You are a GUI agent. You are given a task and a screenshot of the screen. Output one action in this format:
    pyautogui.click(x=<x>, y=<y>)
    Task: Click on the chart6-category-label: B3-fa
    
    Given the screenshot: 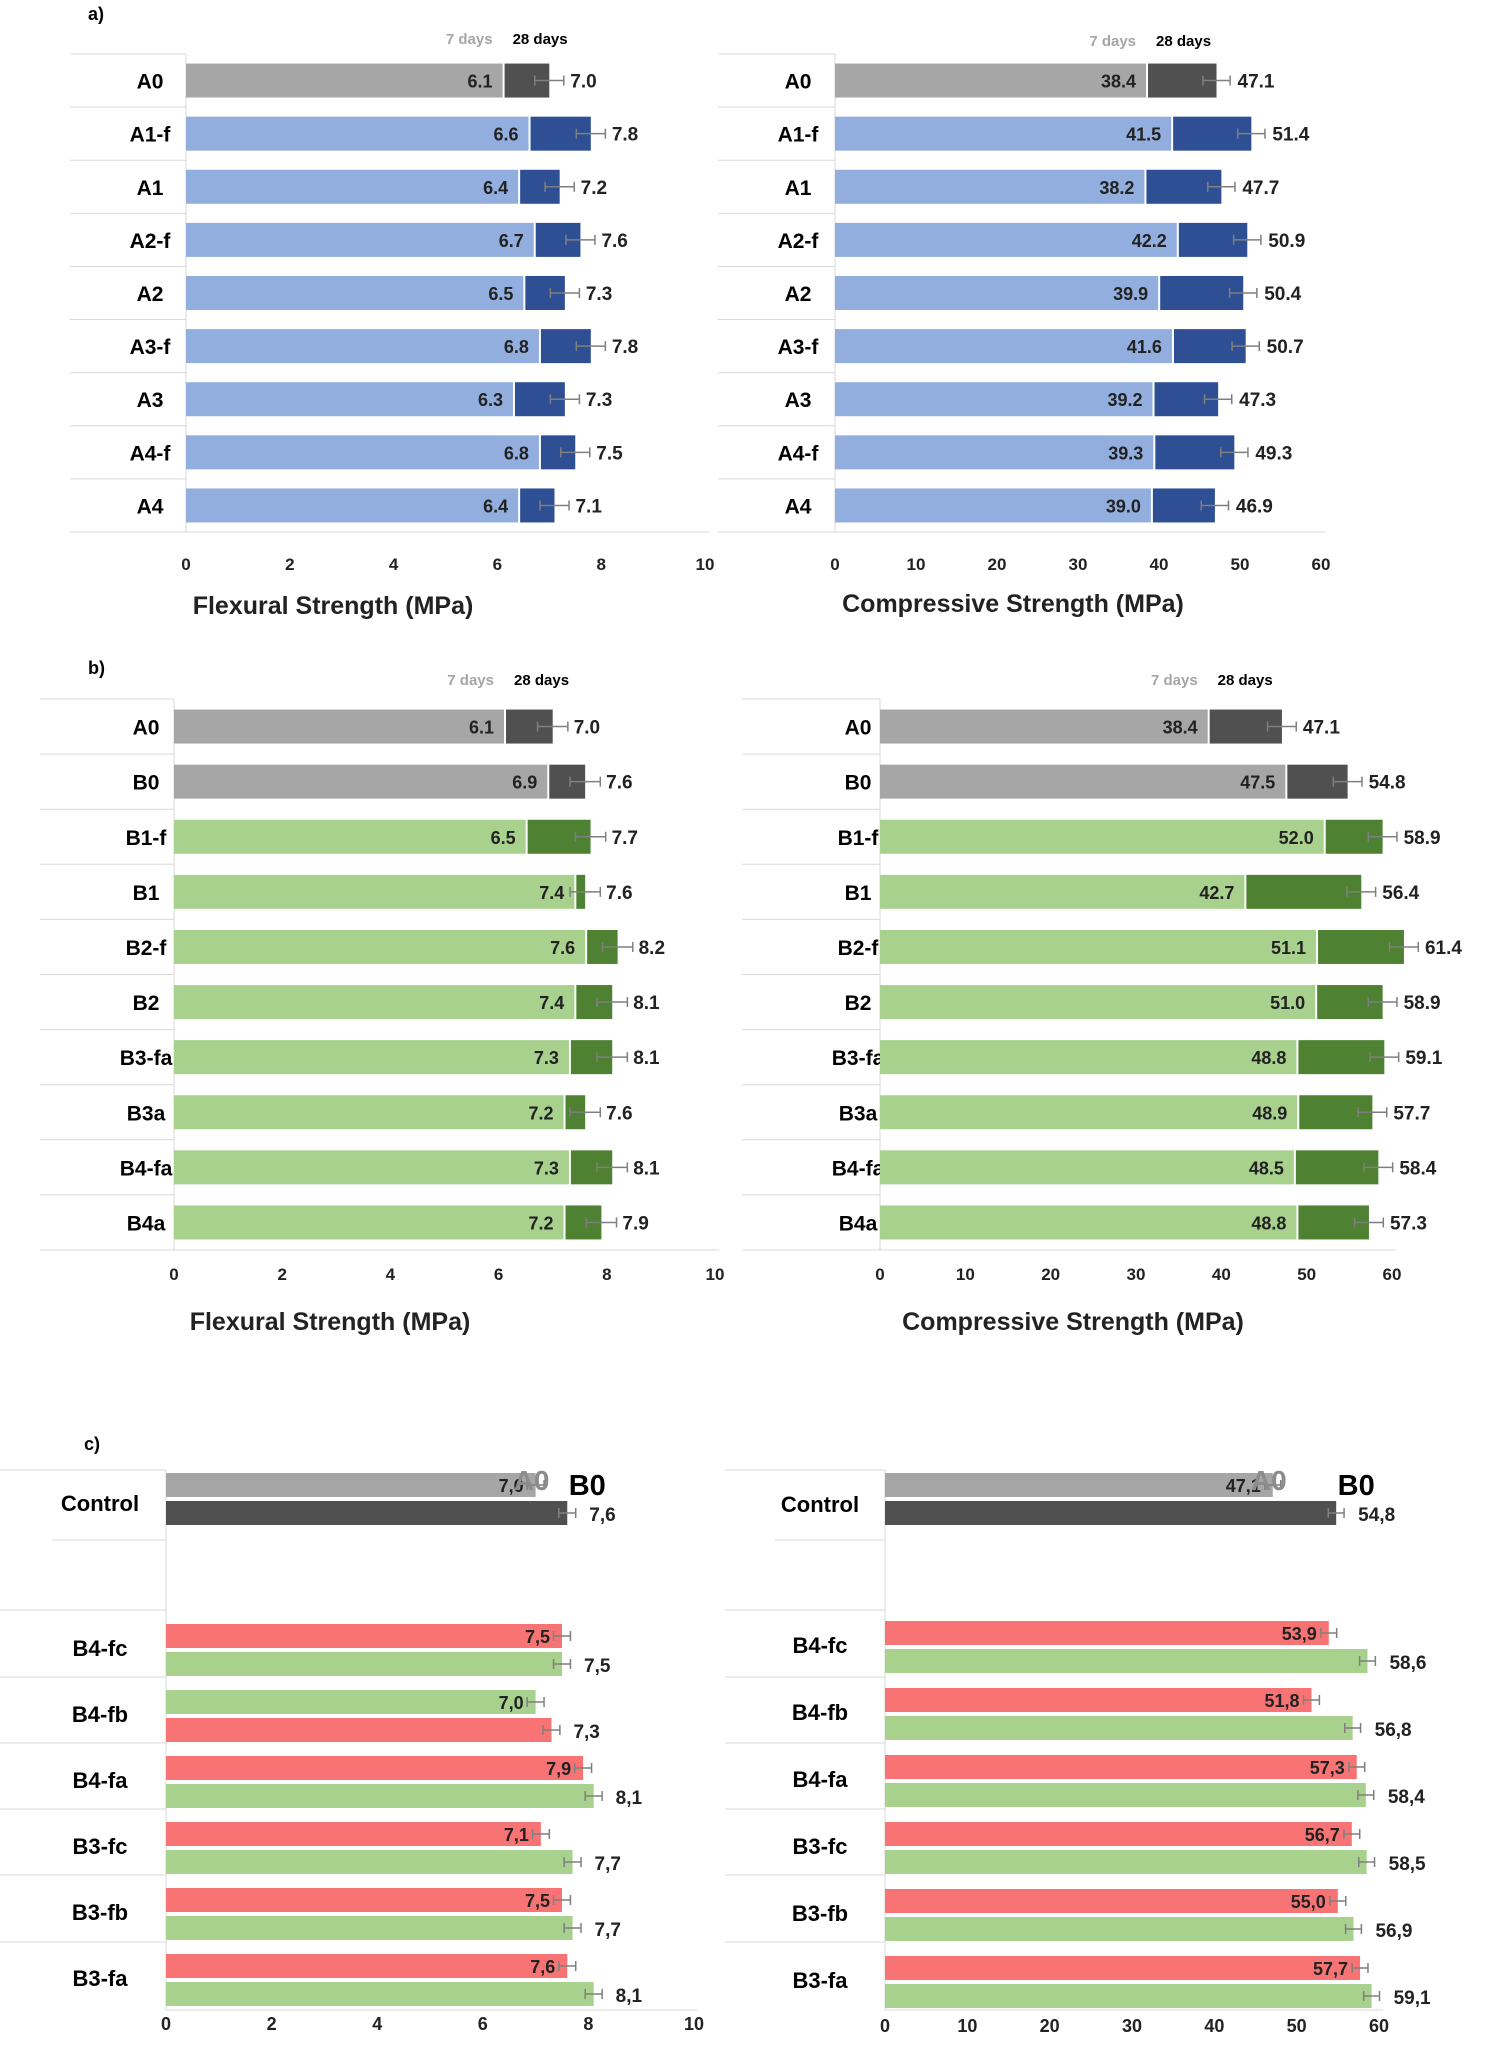 What is the action you would take?
    pyautogui.click(x=820, y=1980)
    